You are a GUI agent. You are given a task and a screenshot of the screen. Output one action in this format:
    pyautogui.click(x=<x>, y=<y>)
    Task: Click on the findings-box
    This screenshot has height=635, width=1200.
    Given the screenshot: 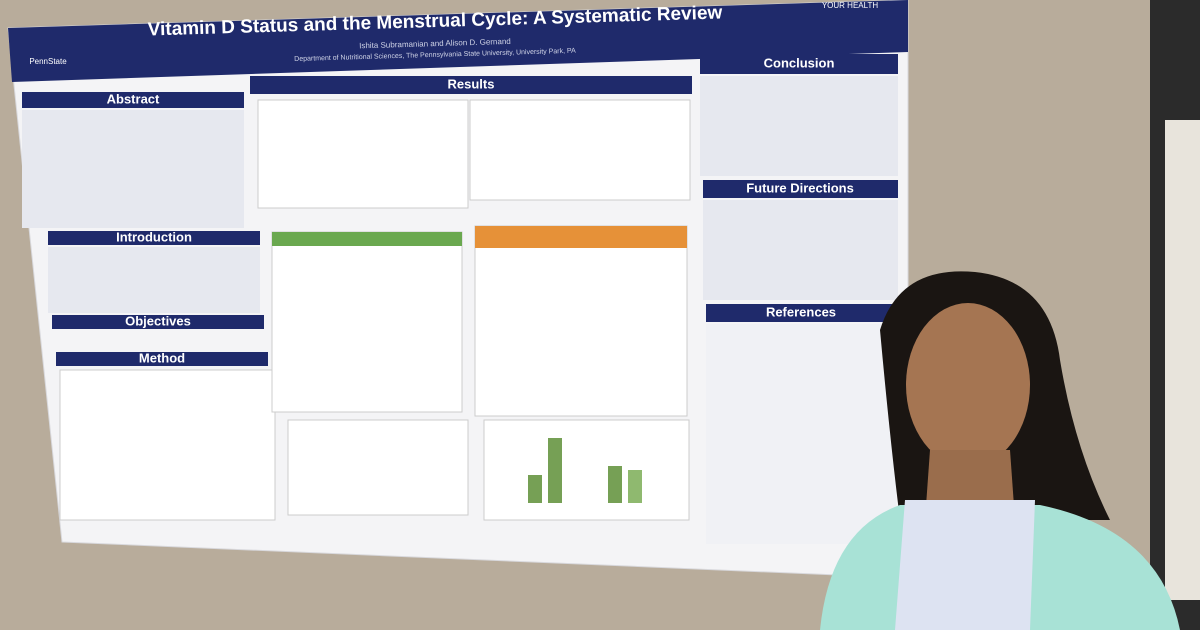 What is the action you would take?
    pyautogui.click(x=580, y=150)
    